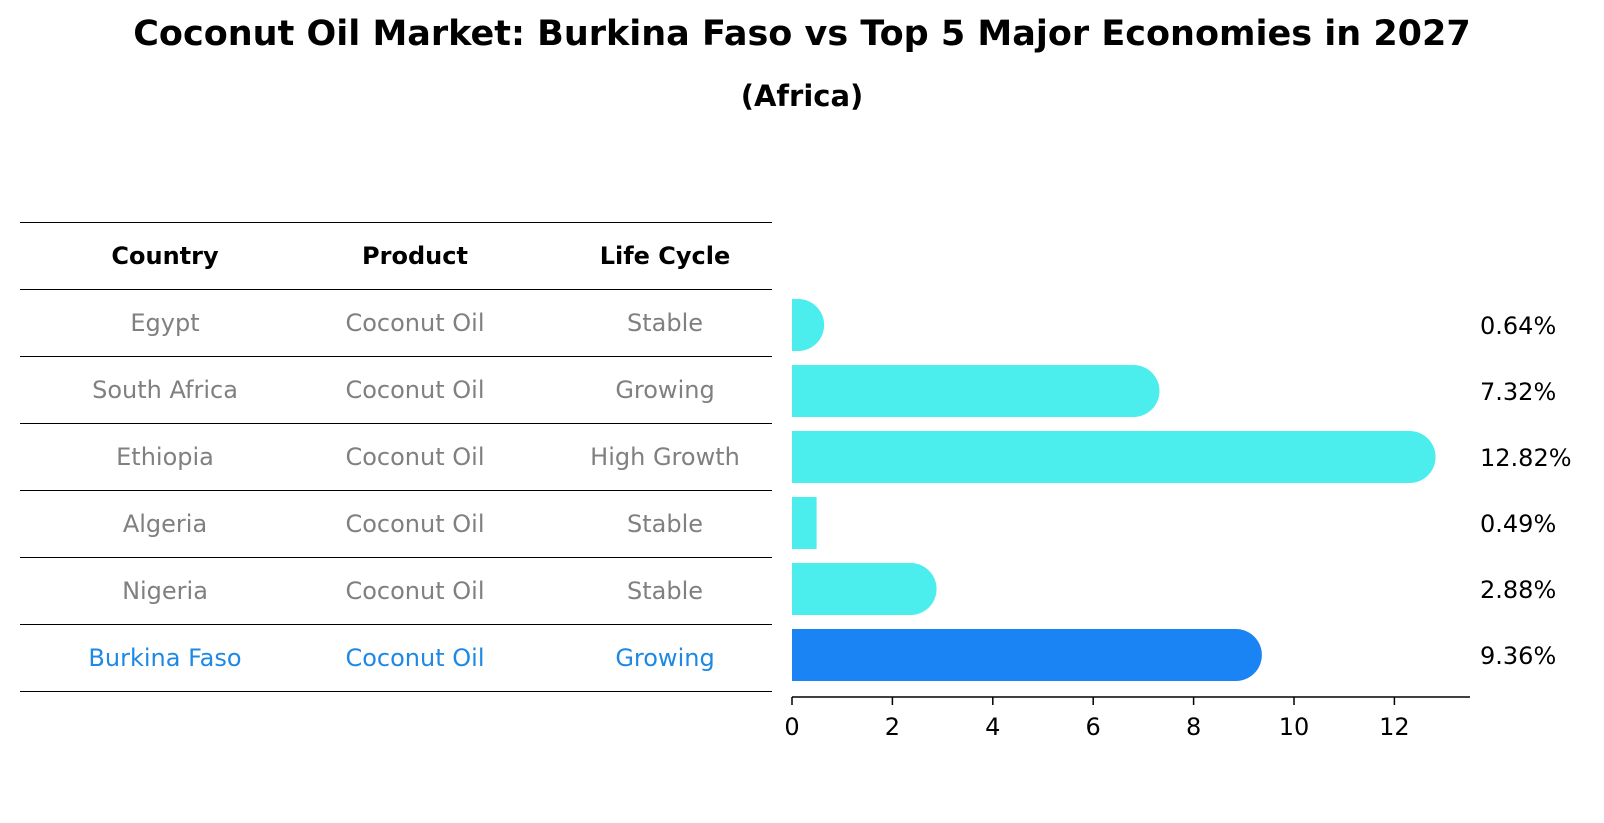  I want to click on table-header-row: Country Product Life Cycle, so click(396, 255).